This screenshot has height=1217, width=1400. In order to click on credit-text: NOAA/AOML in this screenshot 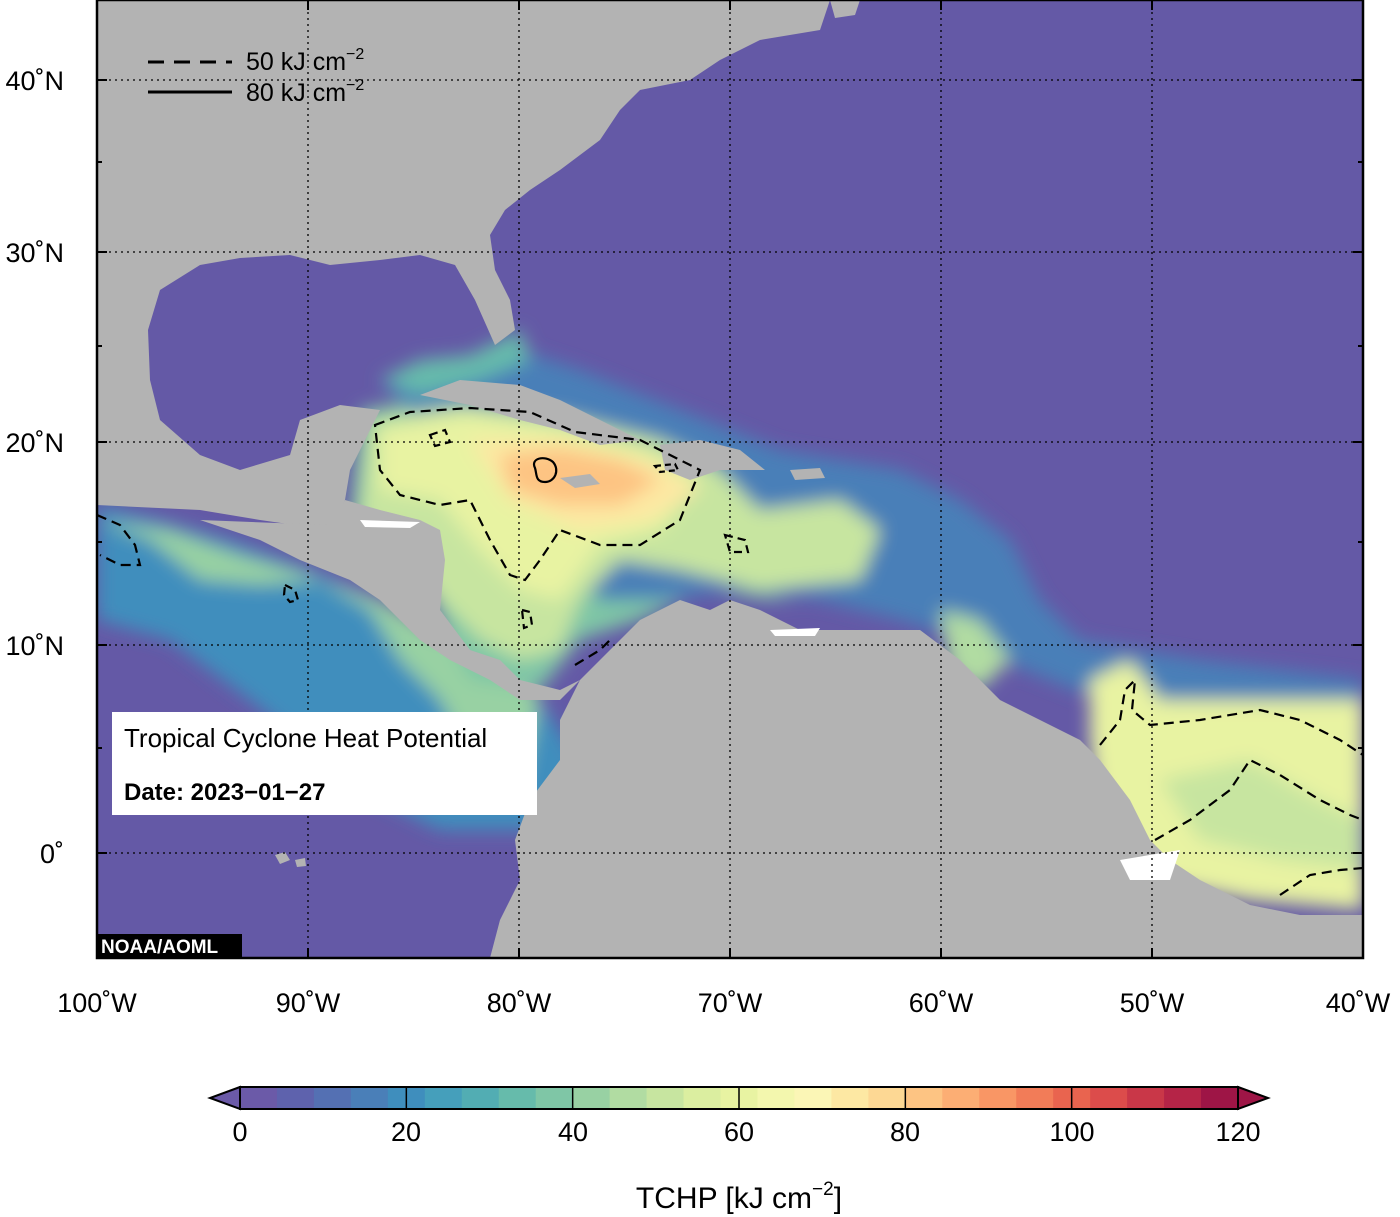, I will do `click(160, 947)`.